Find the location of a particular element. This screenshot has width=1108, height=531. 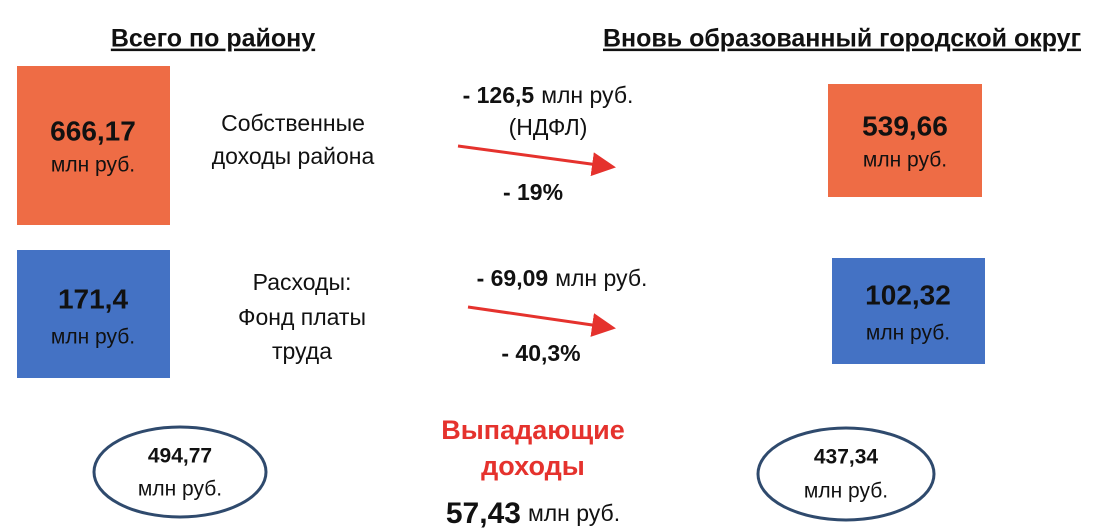

change-percent: - 40,3% is located at coordinates (540, 353).